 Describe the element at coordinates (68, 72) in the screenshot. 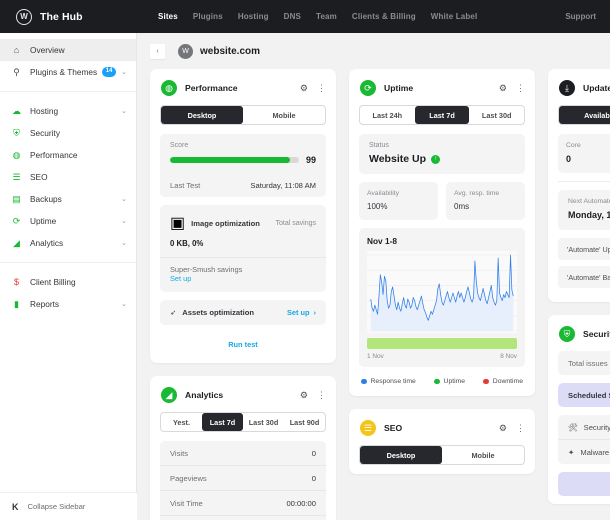

I see `sidebar-item-plugins-themes: ⚲ Plugins & Themes 14 ⌄` at that location.